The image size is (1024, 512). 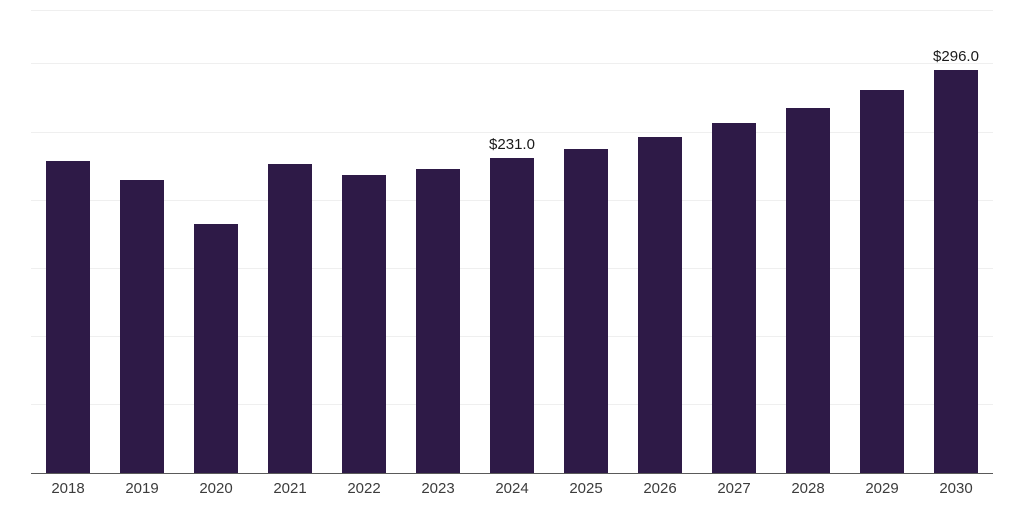 I want to click on x-tick-label-2020: 2020, so click(x=216, y=488).